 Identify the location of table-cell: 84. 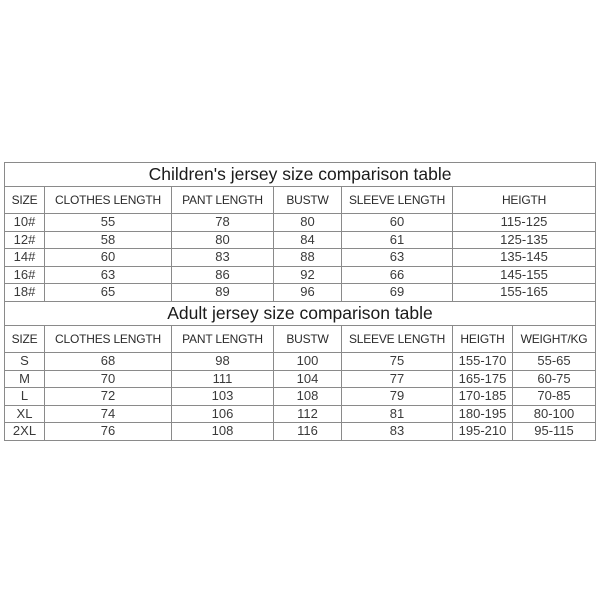
(307, 239).